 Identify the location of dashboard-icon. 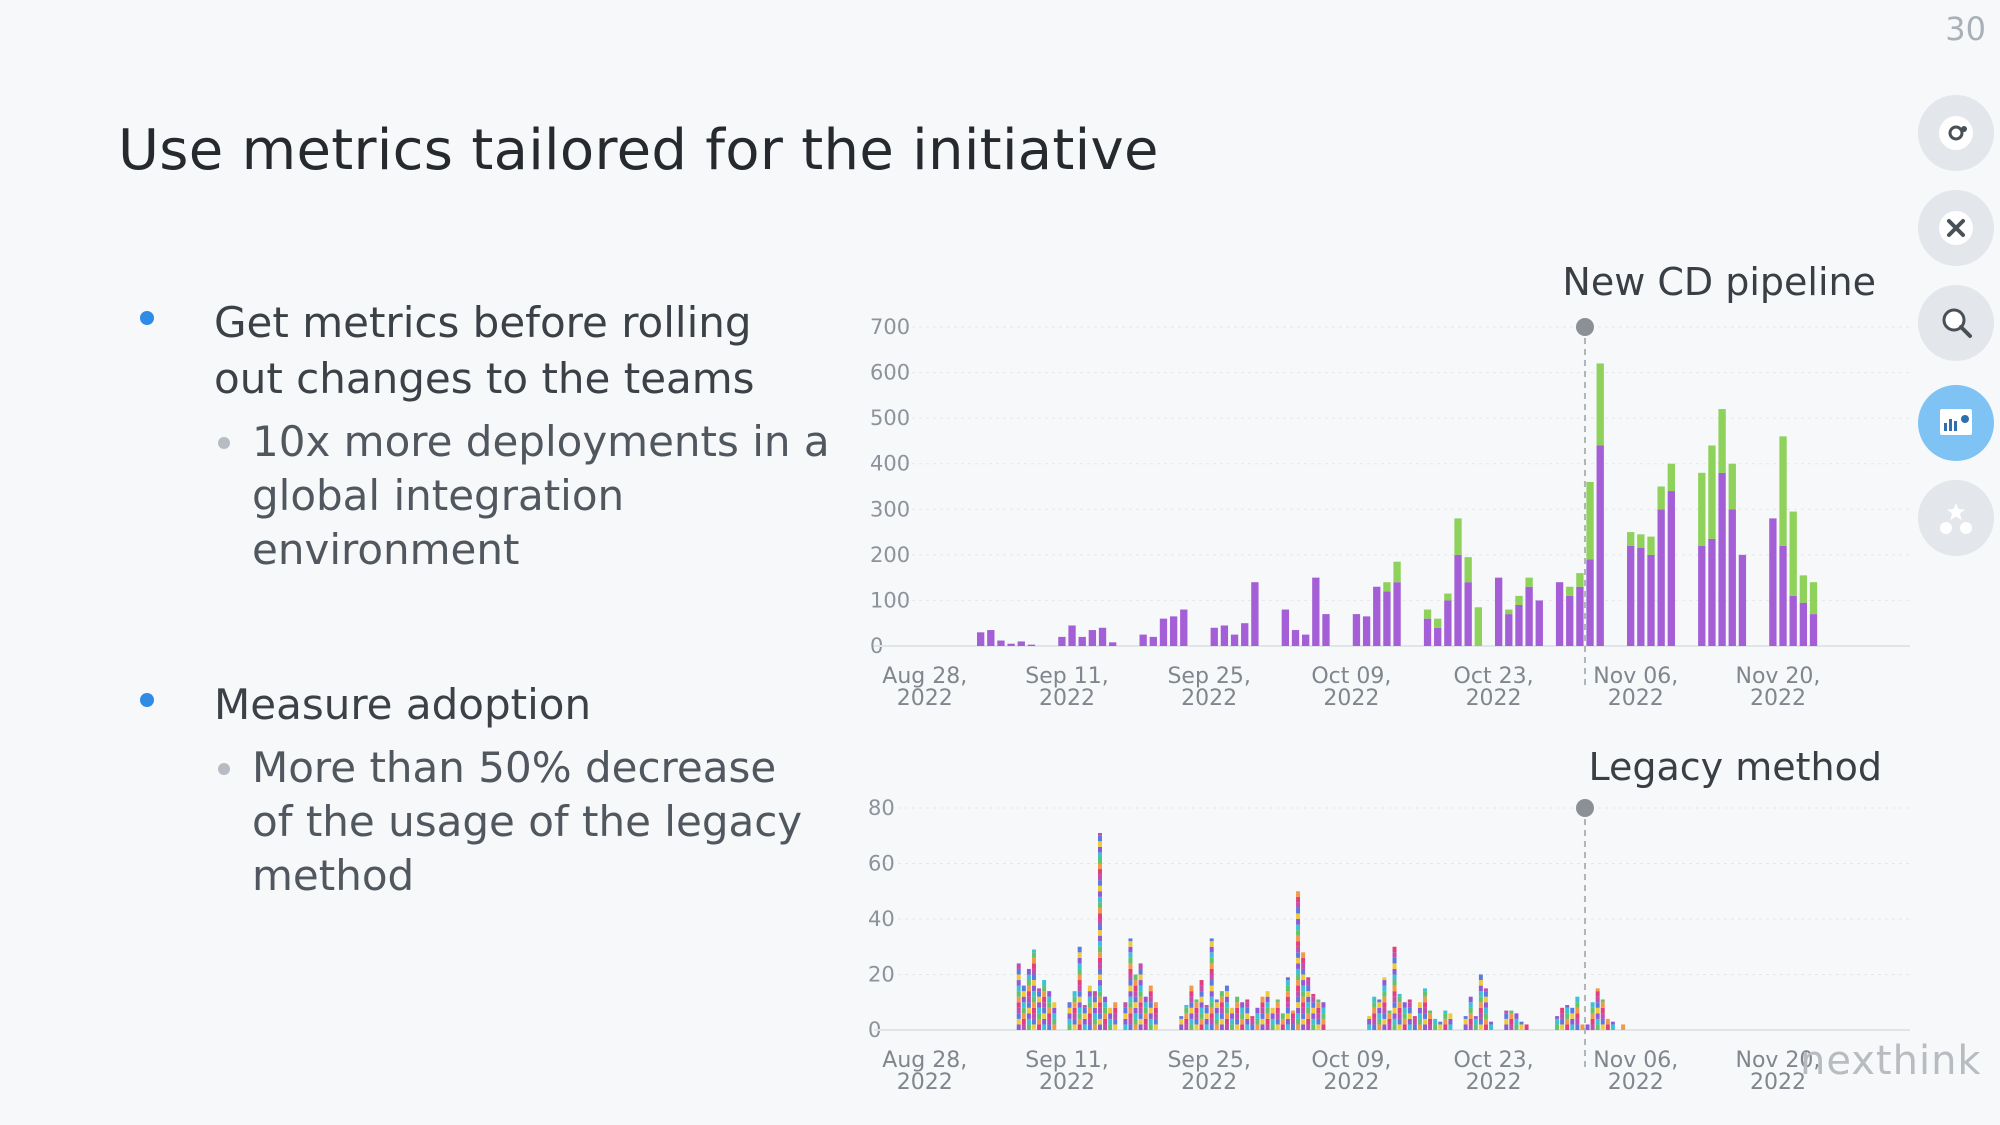
(1956, 423).